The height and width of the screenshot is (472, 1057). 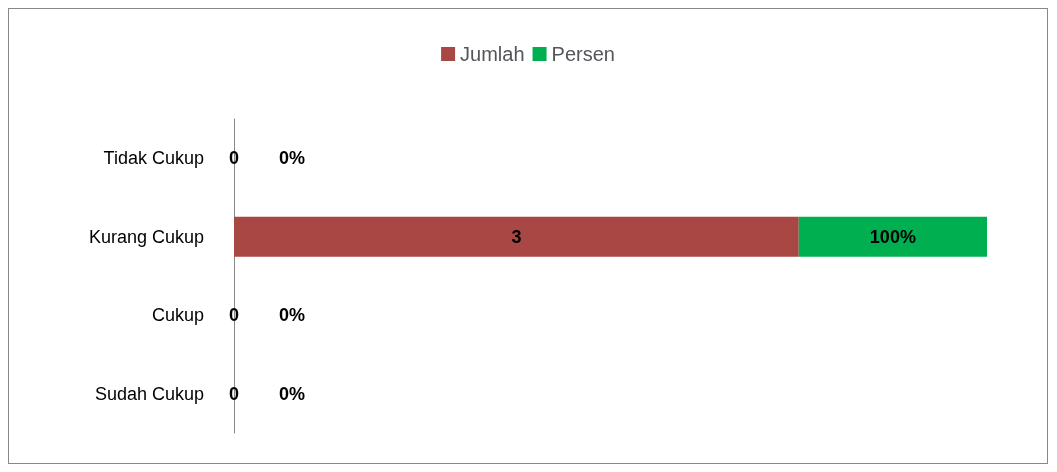 What do you see at coordinates (492, 54) in the screenshot?
I see `legend-label: Jumlah` at bounding box center [492, 54].